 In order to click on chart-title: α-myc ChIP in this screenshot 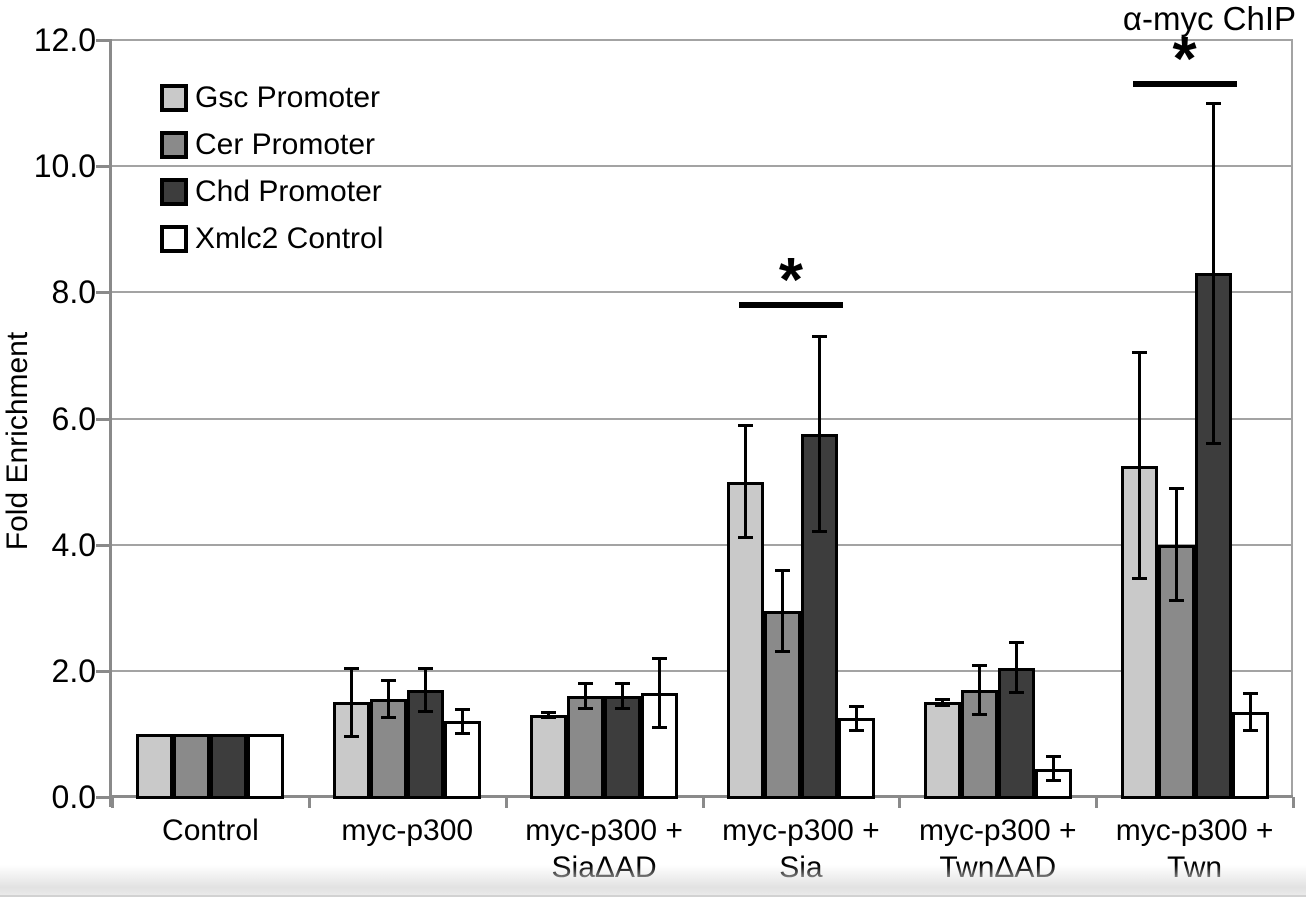, I will do `click(1209, 18)`.